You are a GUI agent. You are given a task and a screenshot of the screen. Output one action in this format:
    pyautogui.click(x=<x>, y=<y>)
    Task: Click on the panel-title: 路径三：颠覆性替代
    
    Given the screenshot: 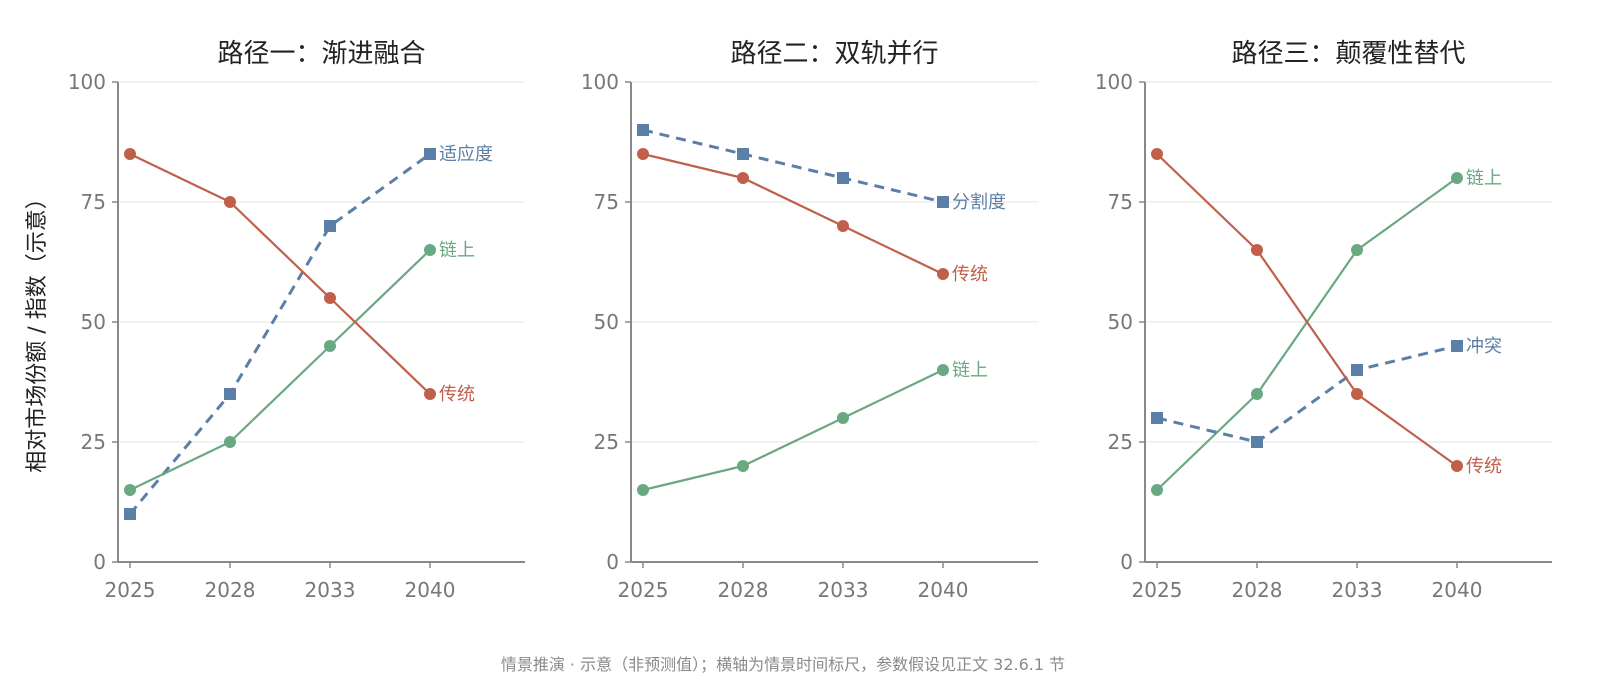 What is the action you would take?
    pyautogui.click(x=1348, y=54)
    